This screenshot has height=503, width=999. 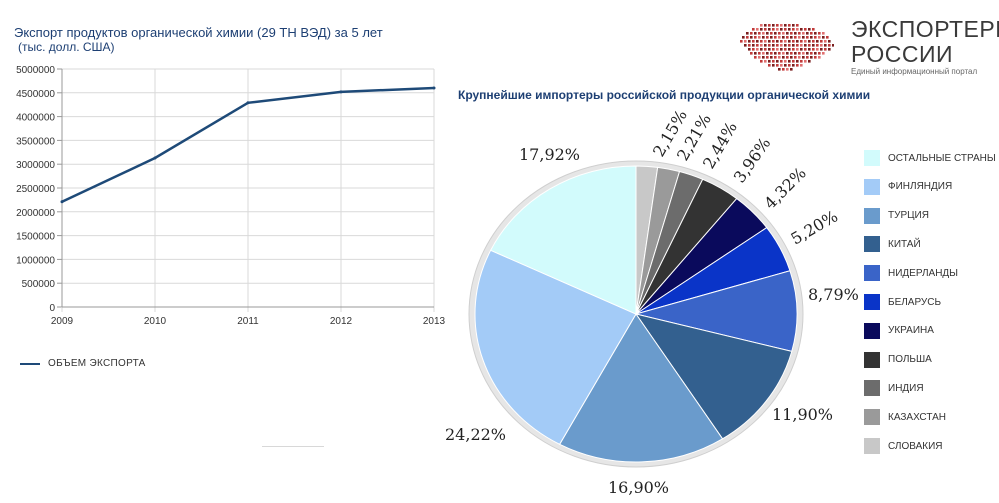 What do you see at coordinates (908, 216) in the screenshot?
I see `pie-legend-label: ТУРЦИЯ` at bounding box center [908, 216].